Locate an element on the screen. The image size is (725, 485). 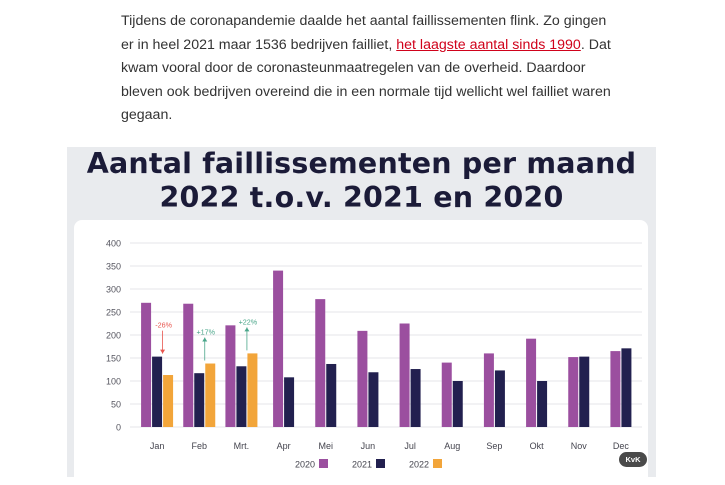
annotation-label: +22% is located at coordinates (248, 321).